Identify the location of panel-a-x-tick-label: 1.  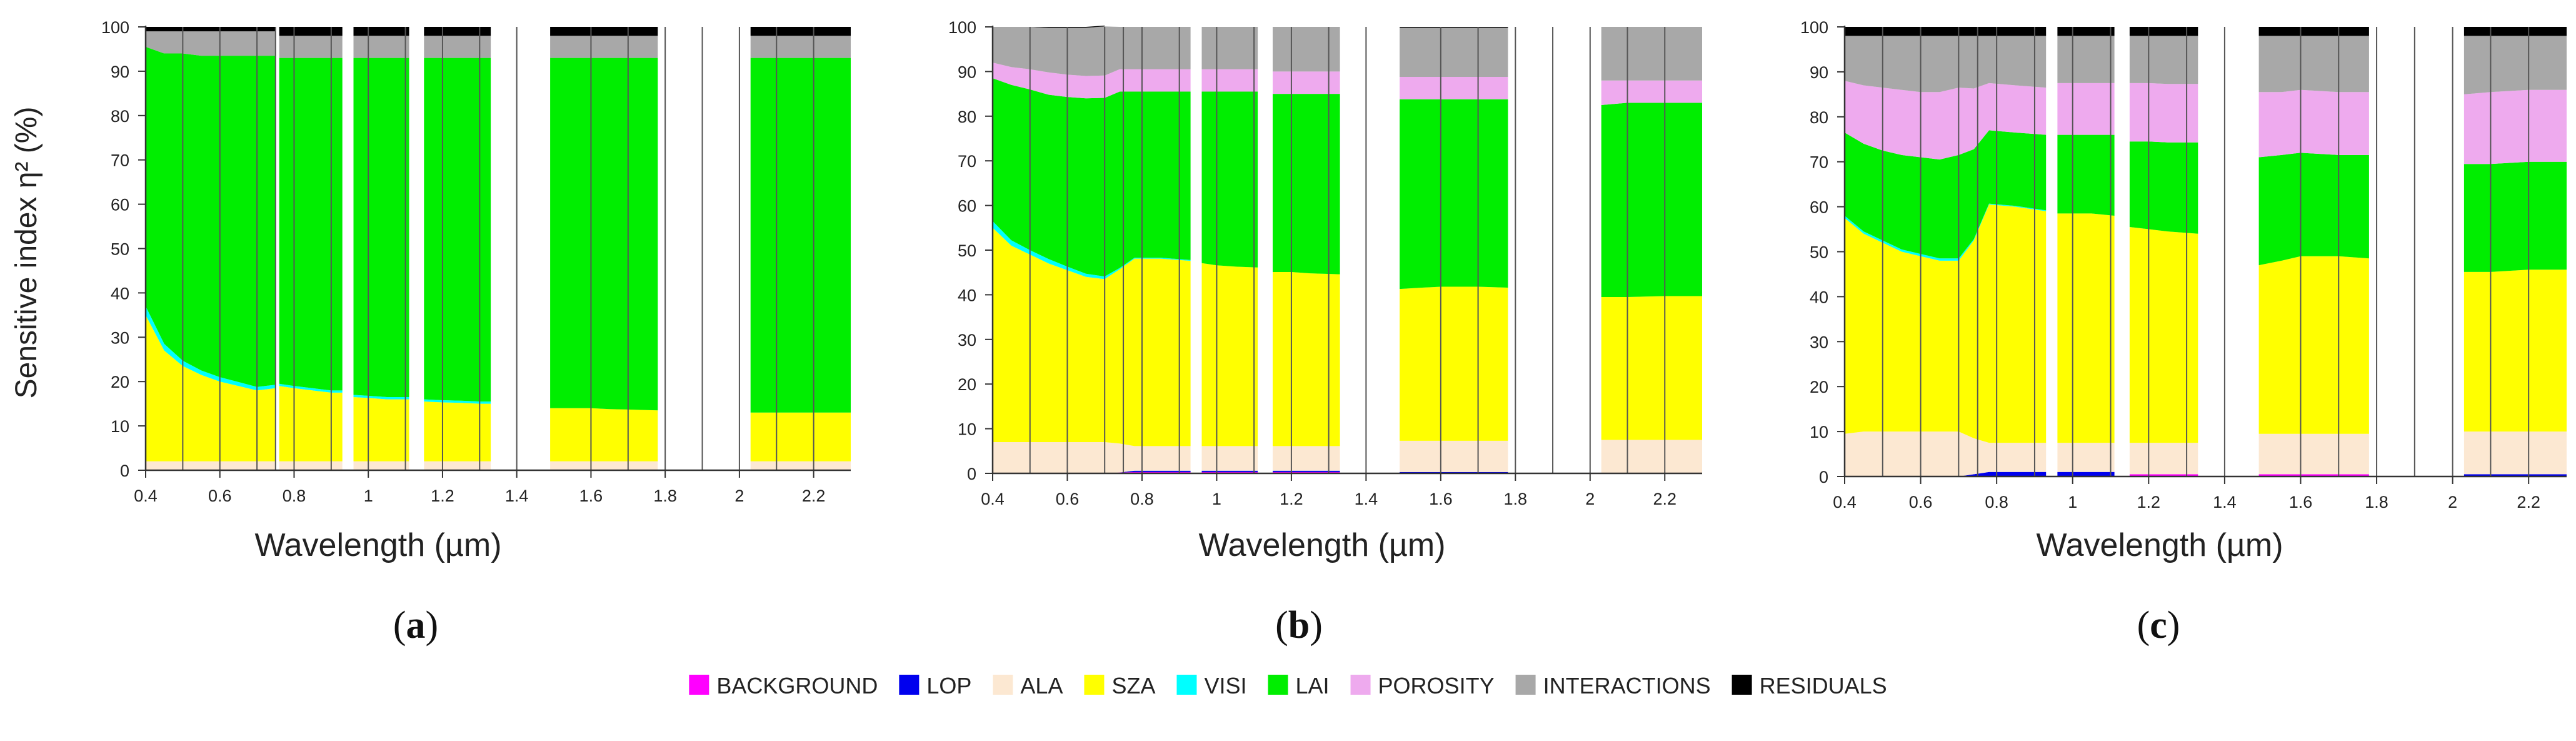
(368, 495).